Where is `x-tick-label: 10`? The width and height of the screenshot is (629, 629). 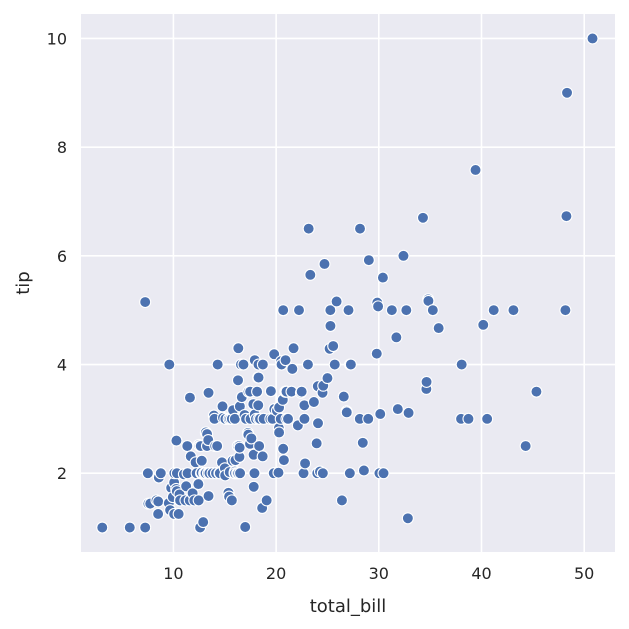 x-tick-label: 10 is located at coordinates (173, 573).